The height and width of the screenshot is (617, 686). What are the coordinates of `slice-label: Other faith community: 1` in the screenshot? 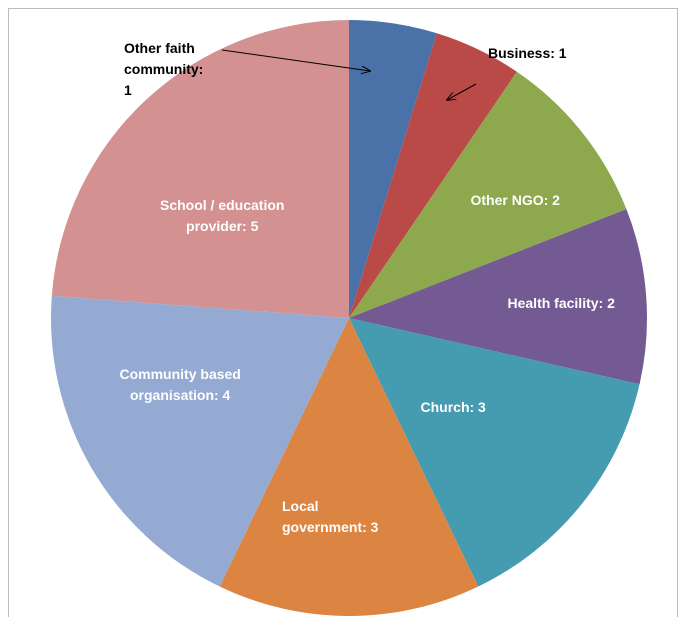 It's located at (164, 69).